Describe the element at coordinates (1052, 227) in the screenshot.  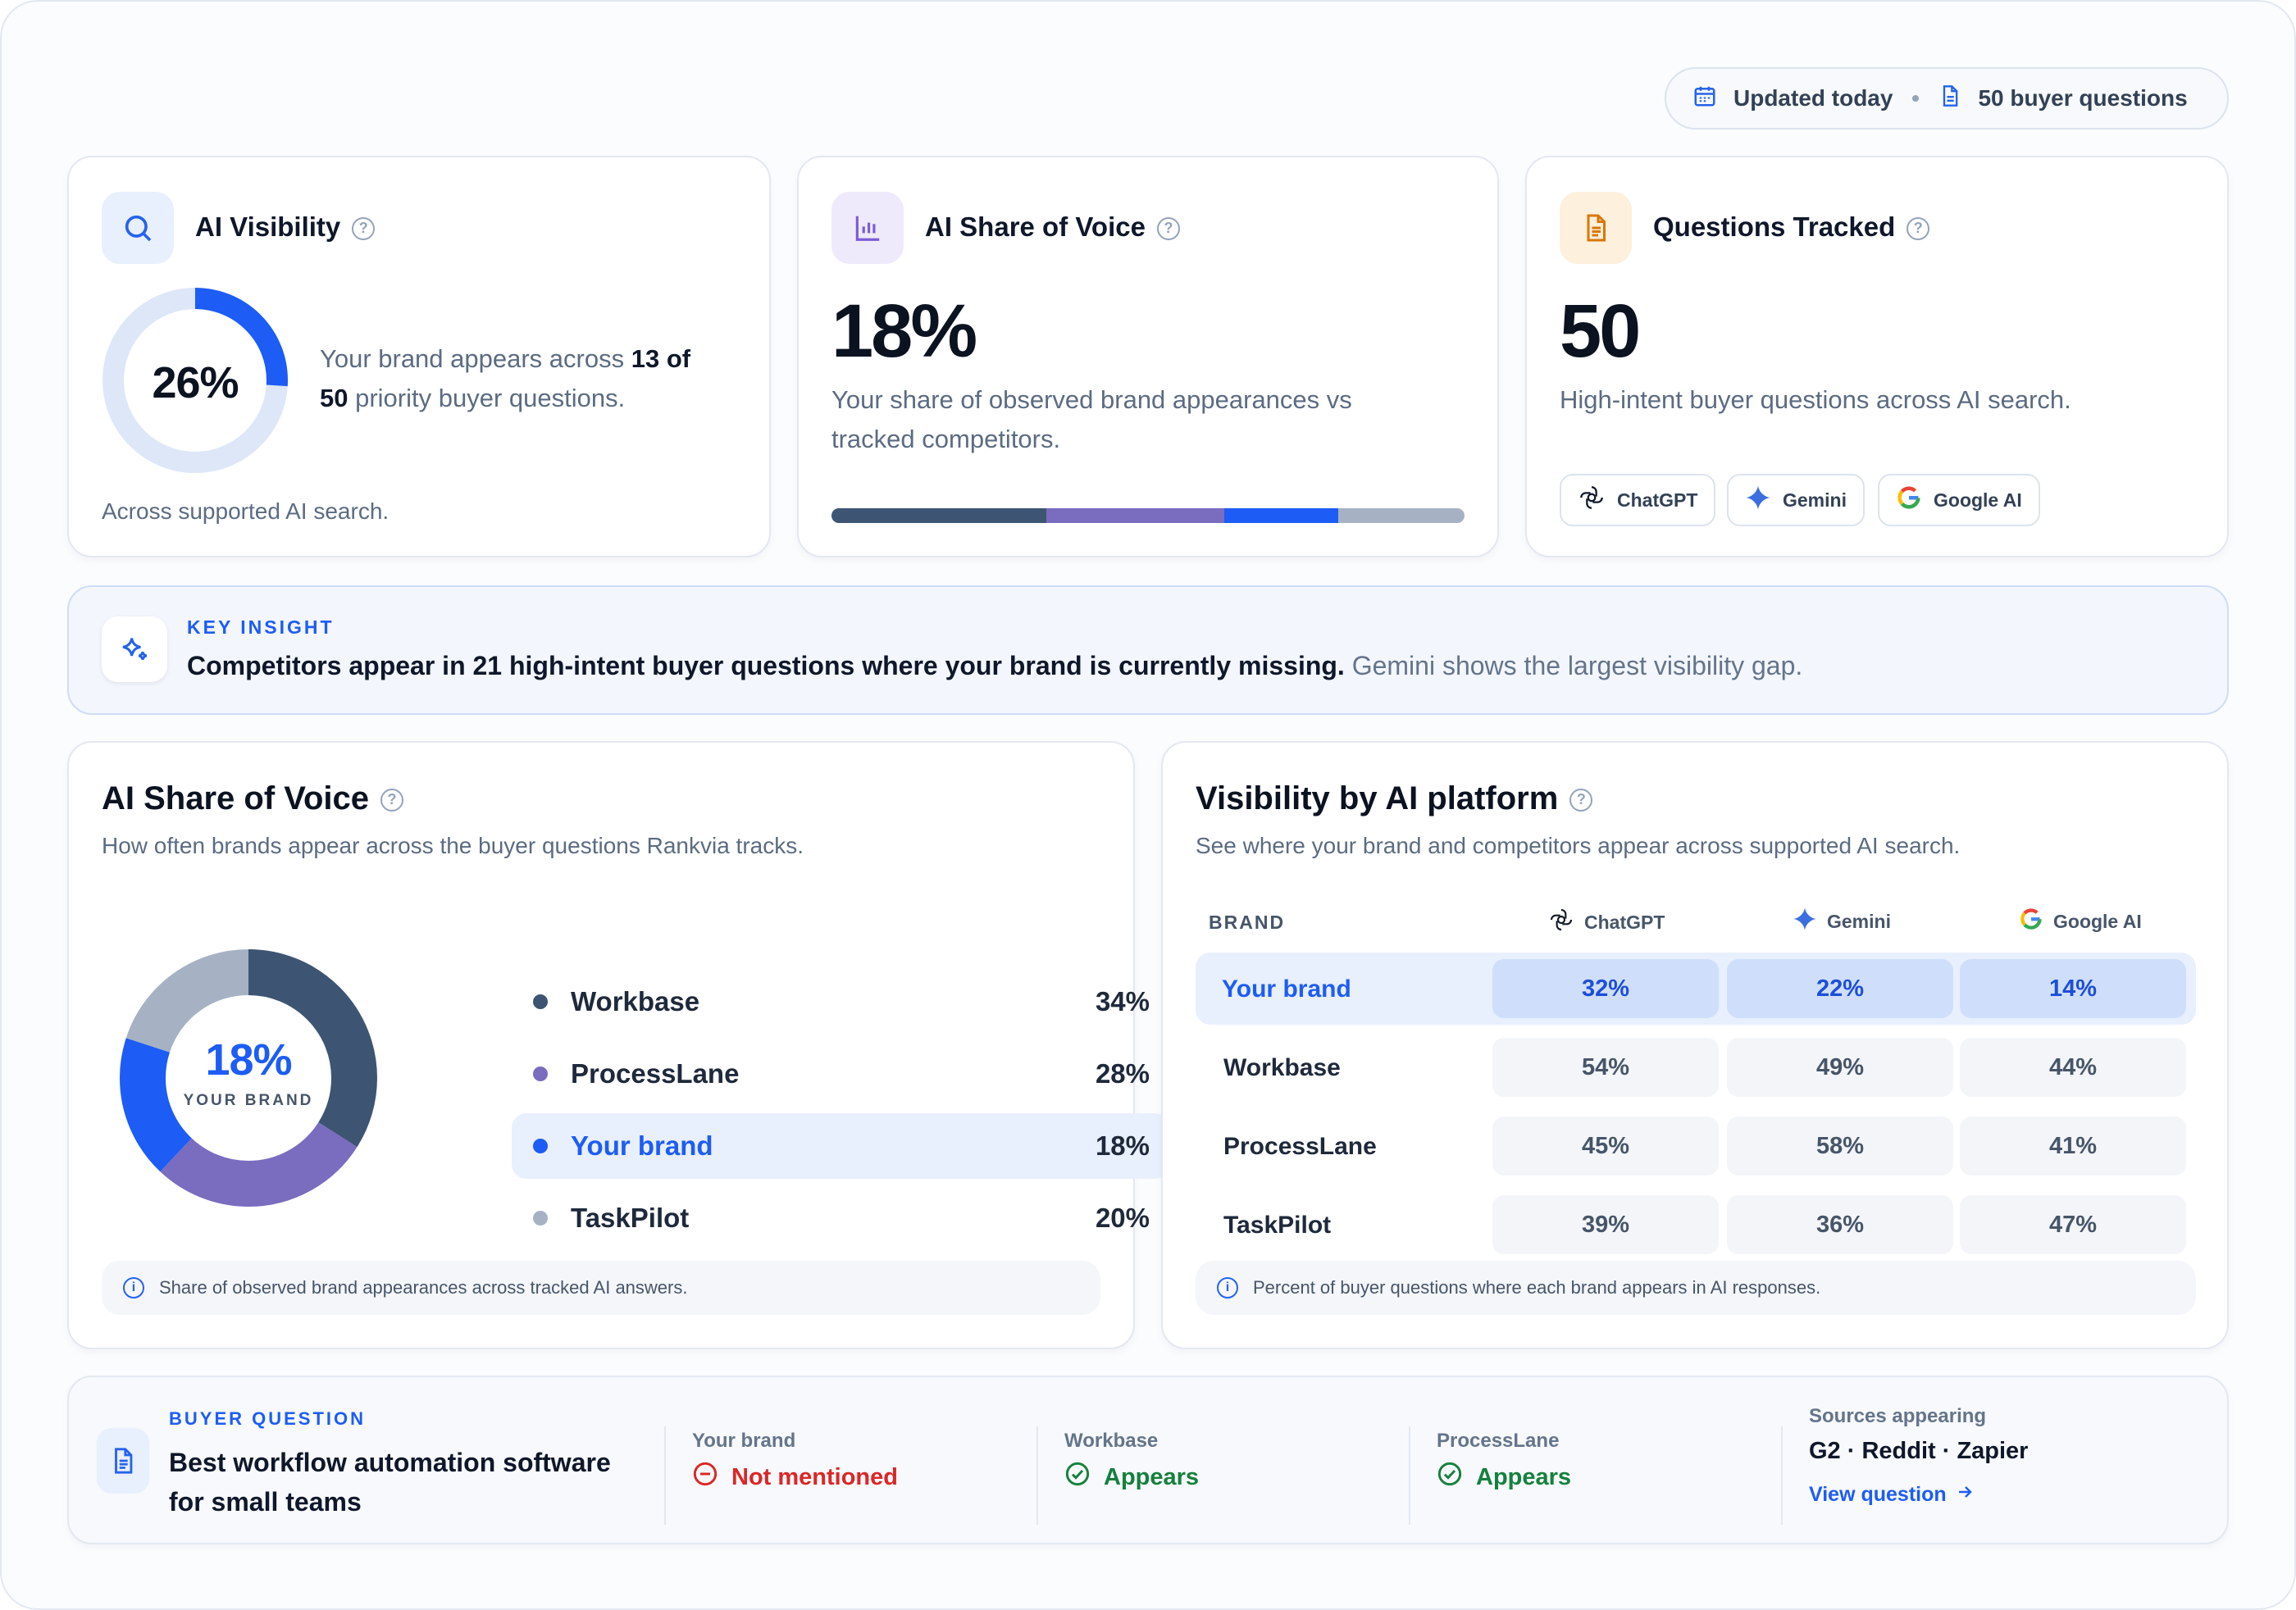
I see `share-card-title: AI Share of Voice?` at that location.